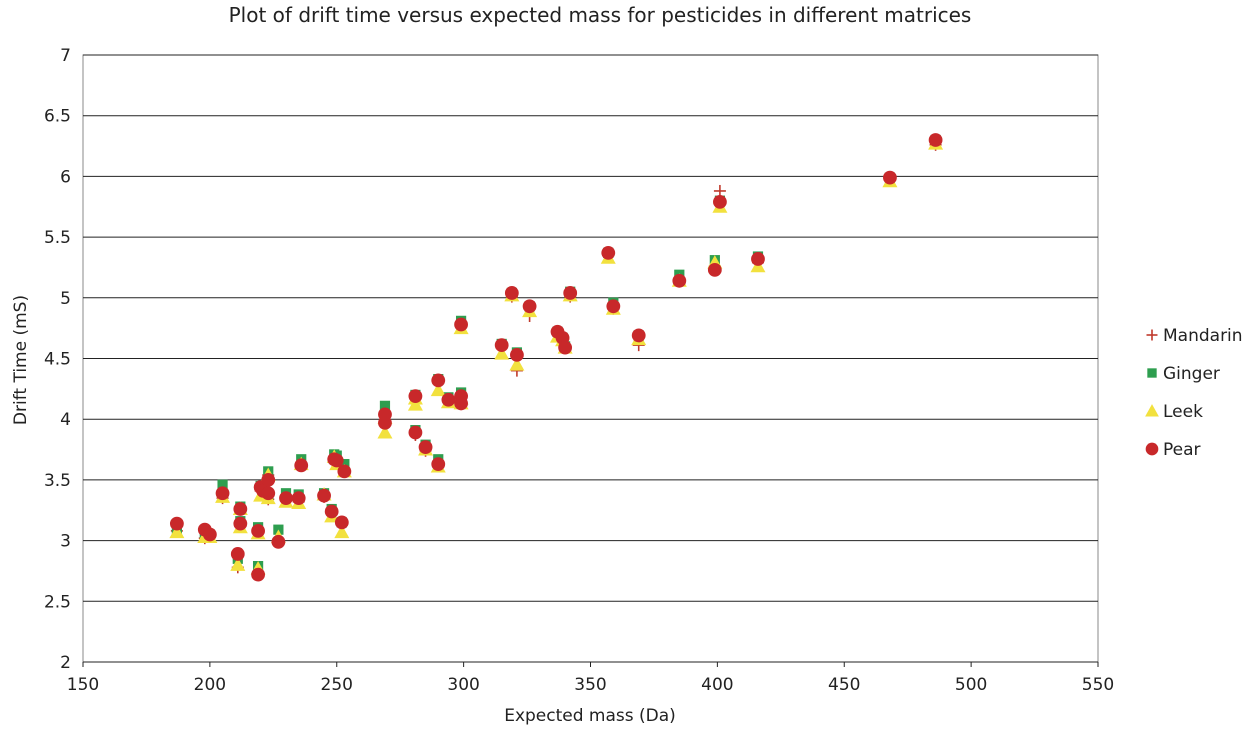  I want to click on legend-label: Leek, so click(1183, 412).